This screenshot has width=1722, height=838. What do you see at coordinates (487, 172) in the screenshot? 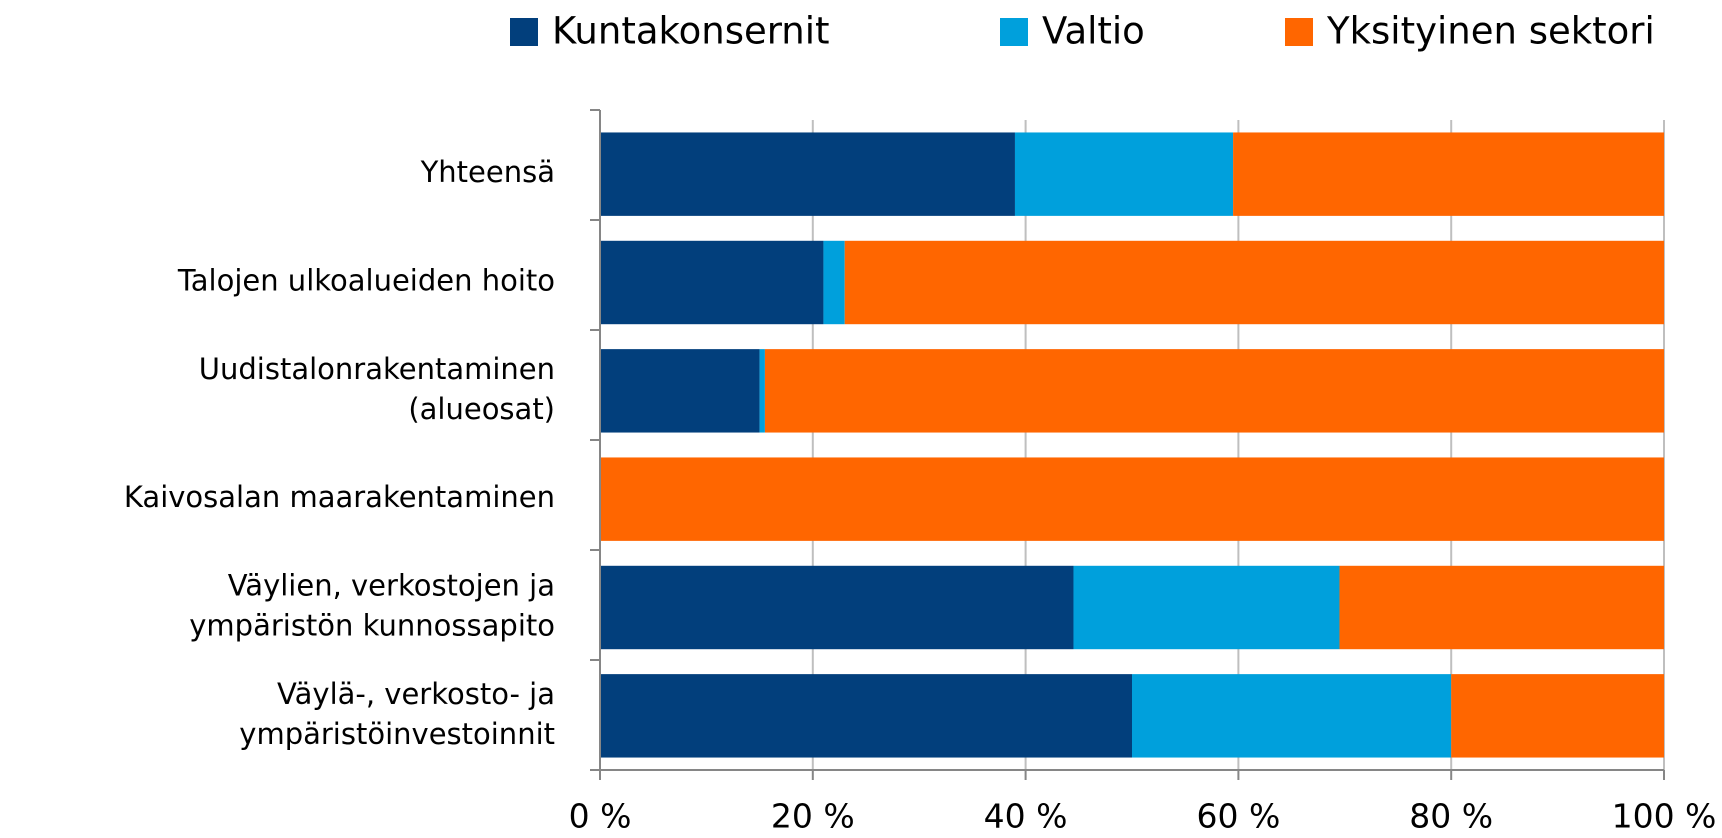
I see `y-tick-label: Yhteensä` at bounding box center [487, 172].